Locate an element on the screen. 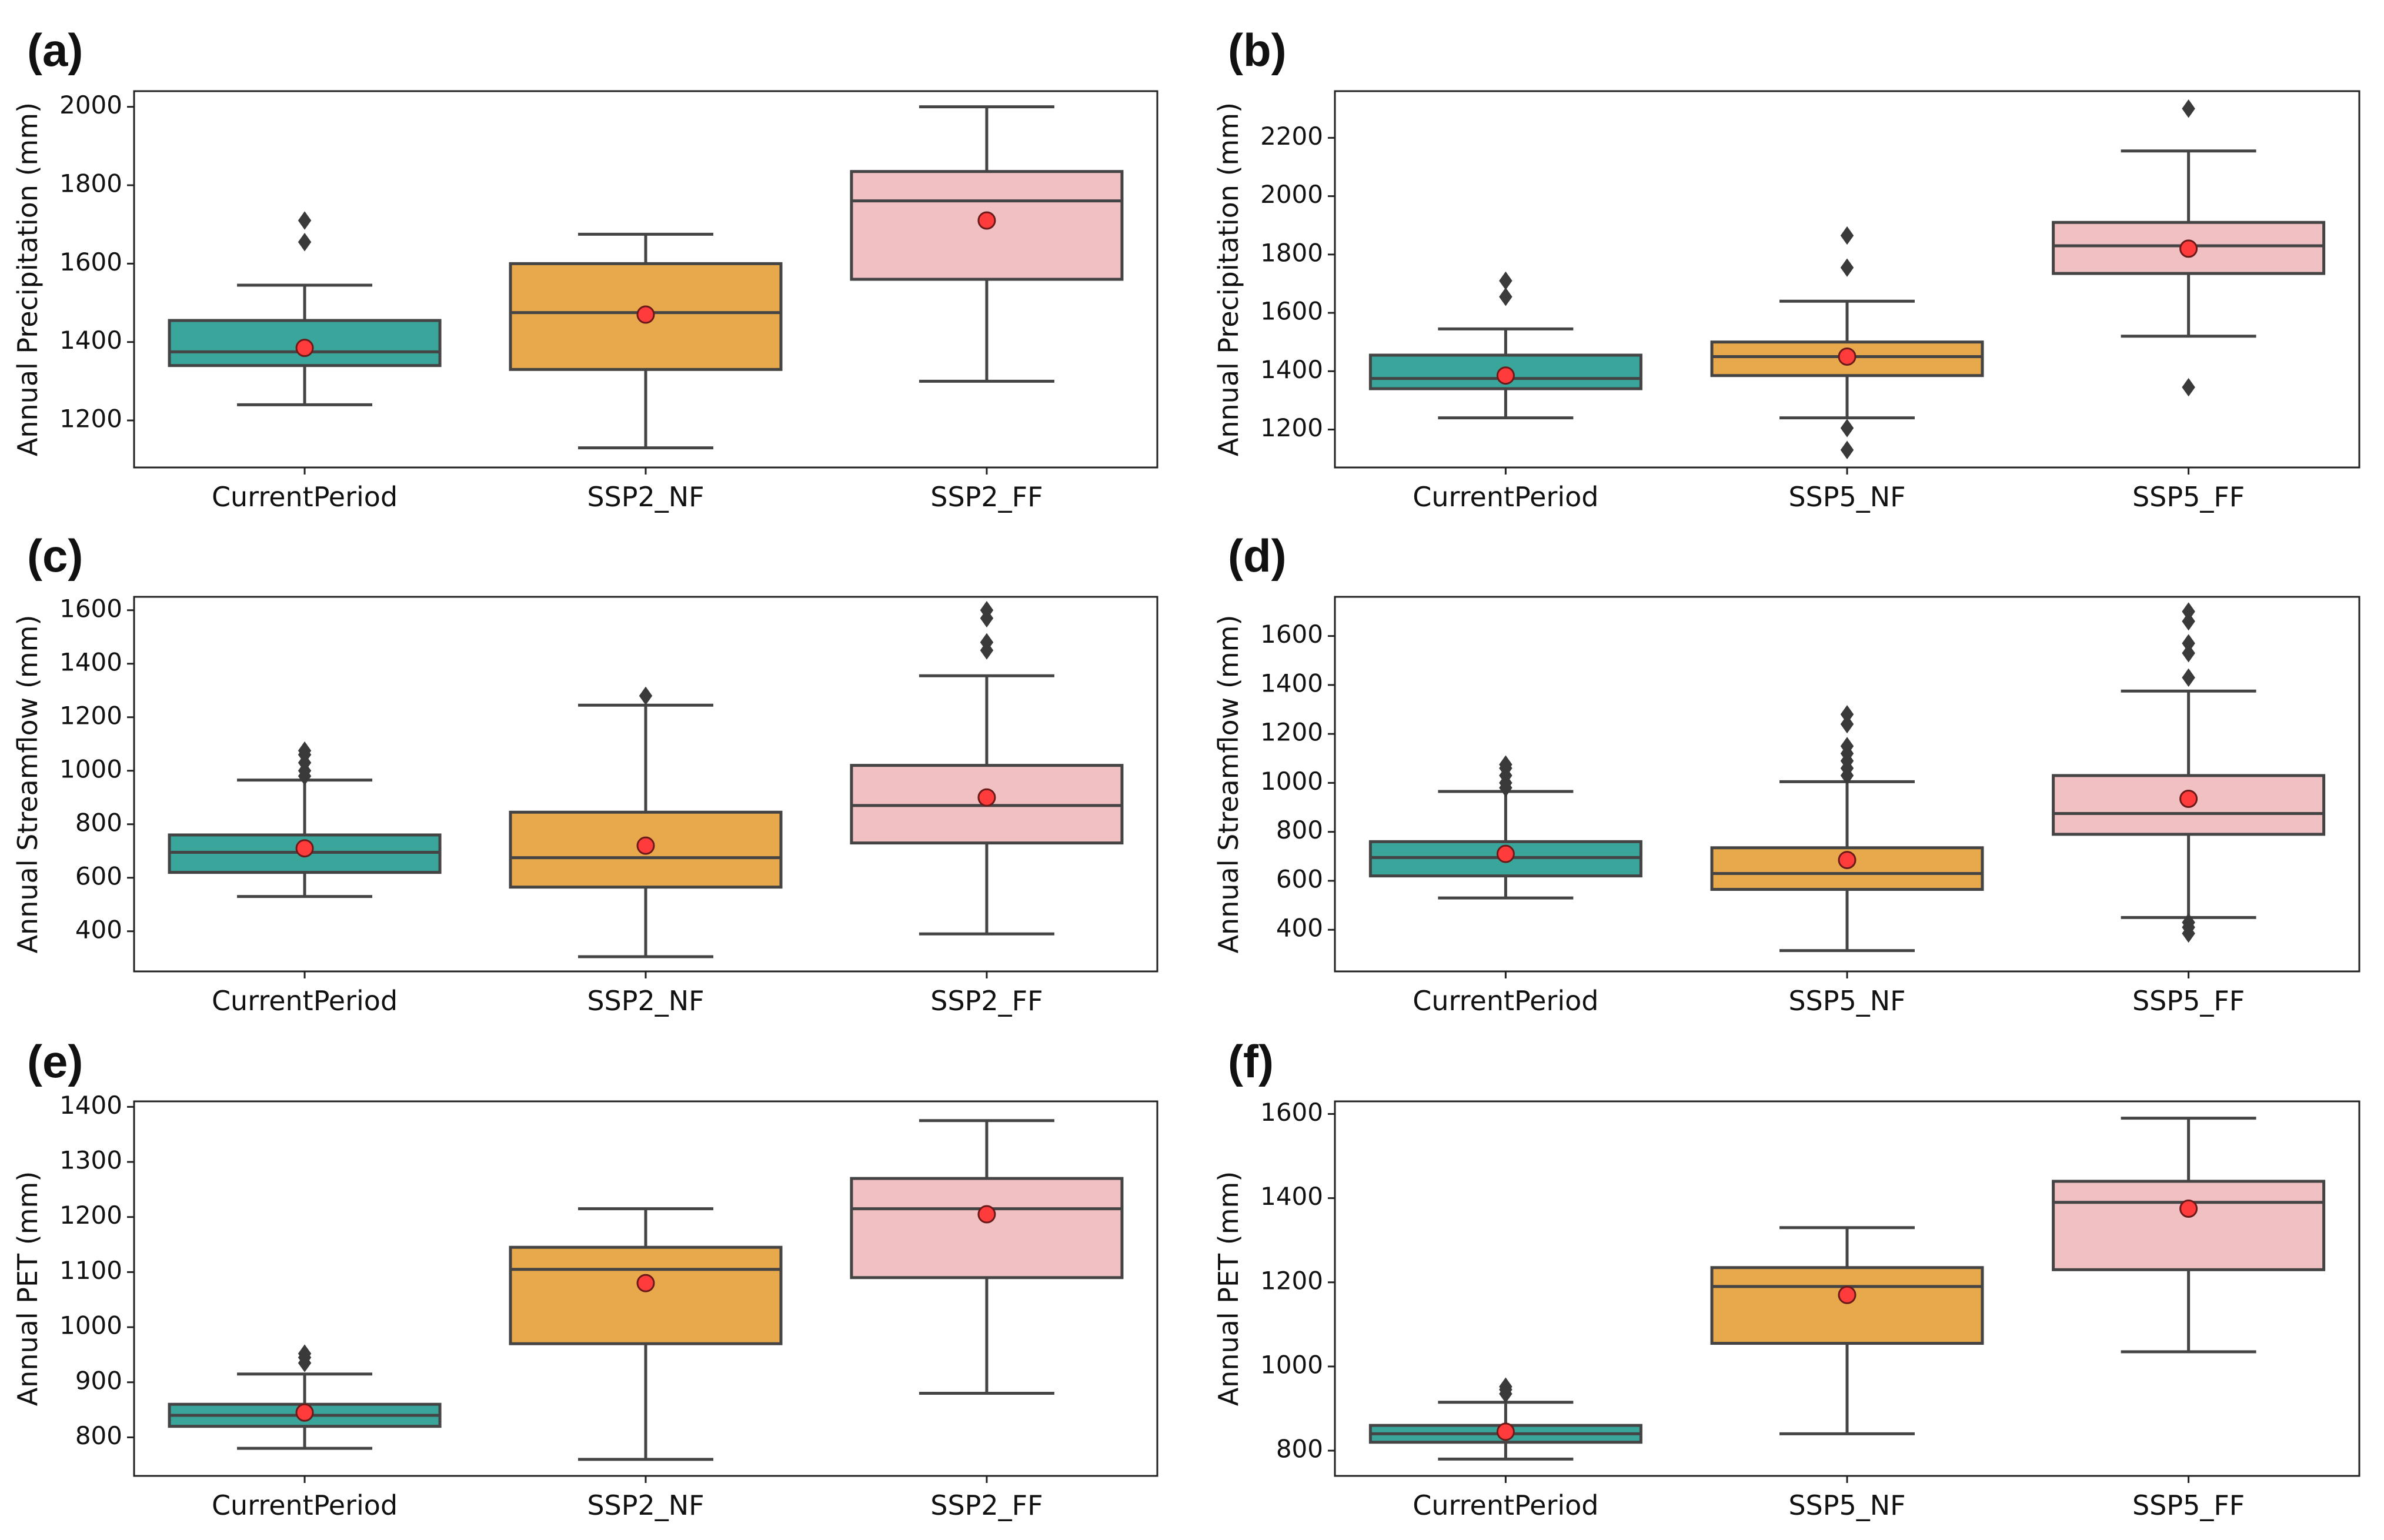  y-tick-label: 900 is located at coordinates (98, 1380).